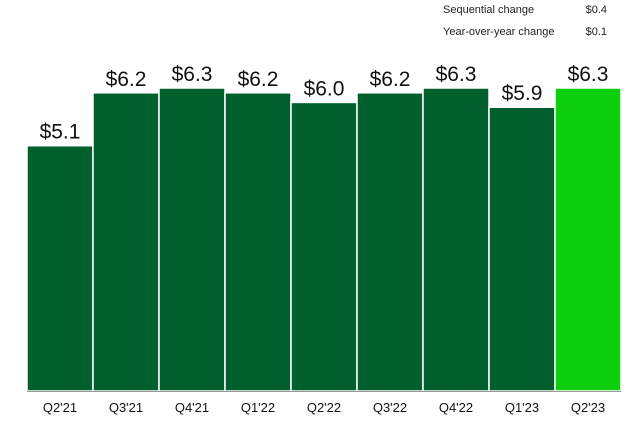  What do you see at coordinates (60, 407) in the screenshot?
I see `x-tick-label: Q2'21` at bounding box center [60, 407].